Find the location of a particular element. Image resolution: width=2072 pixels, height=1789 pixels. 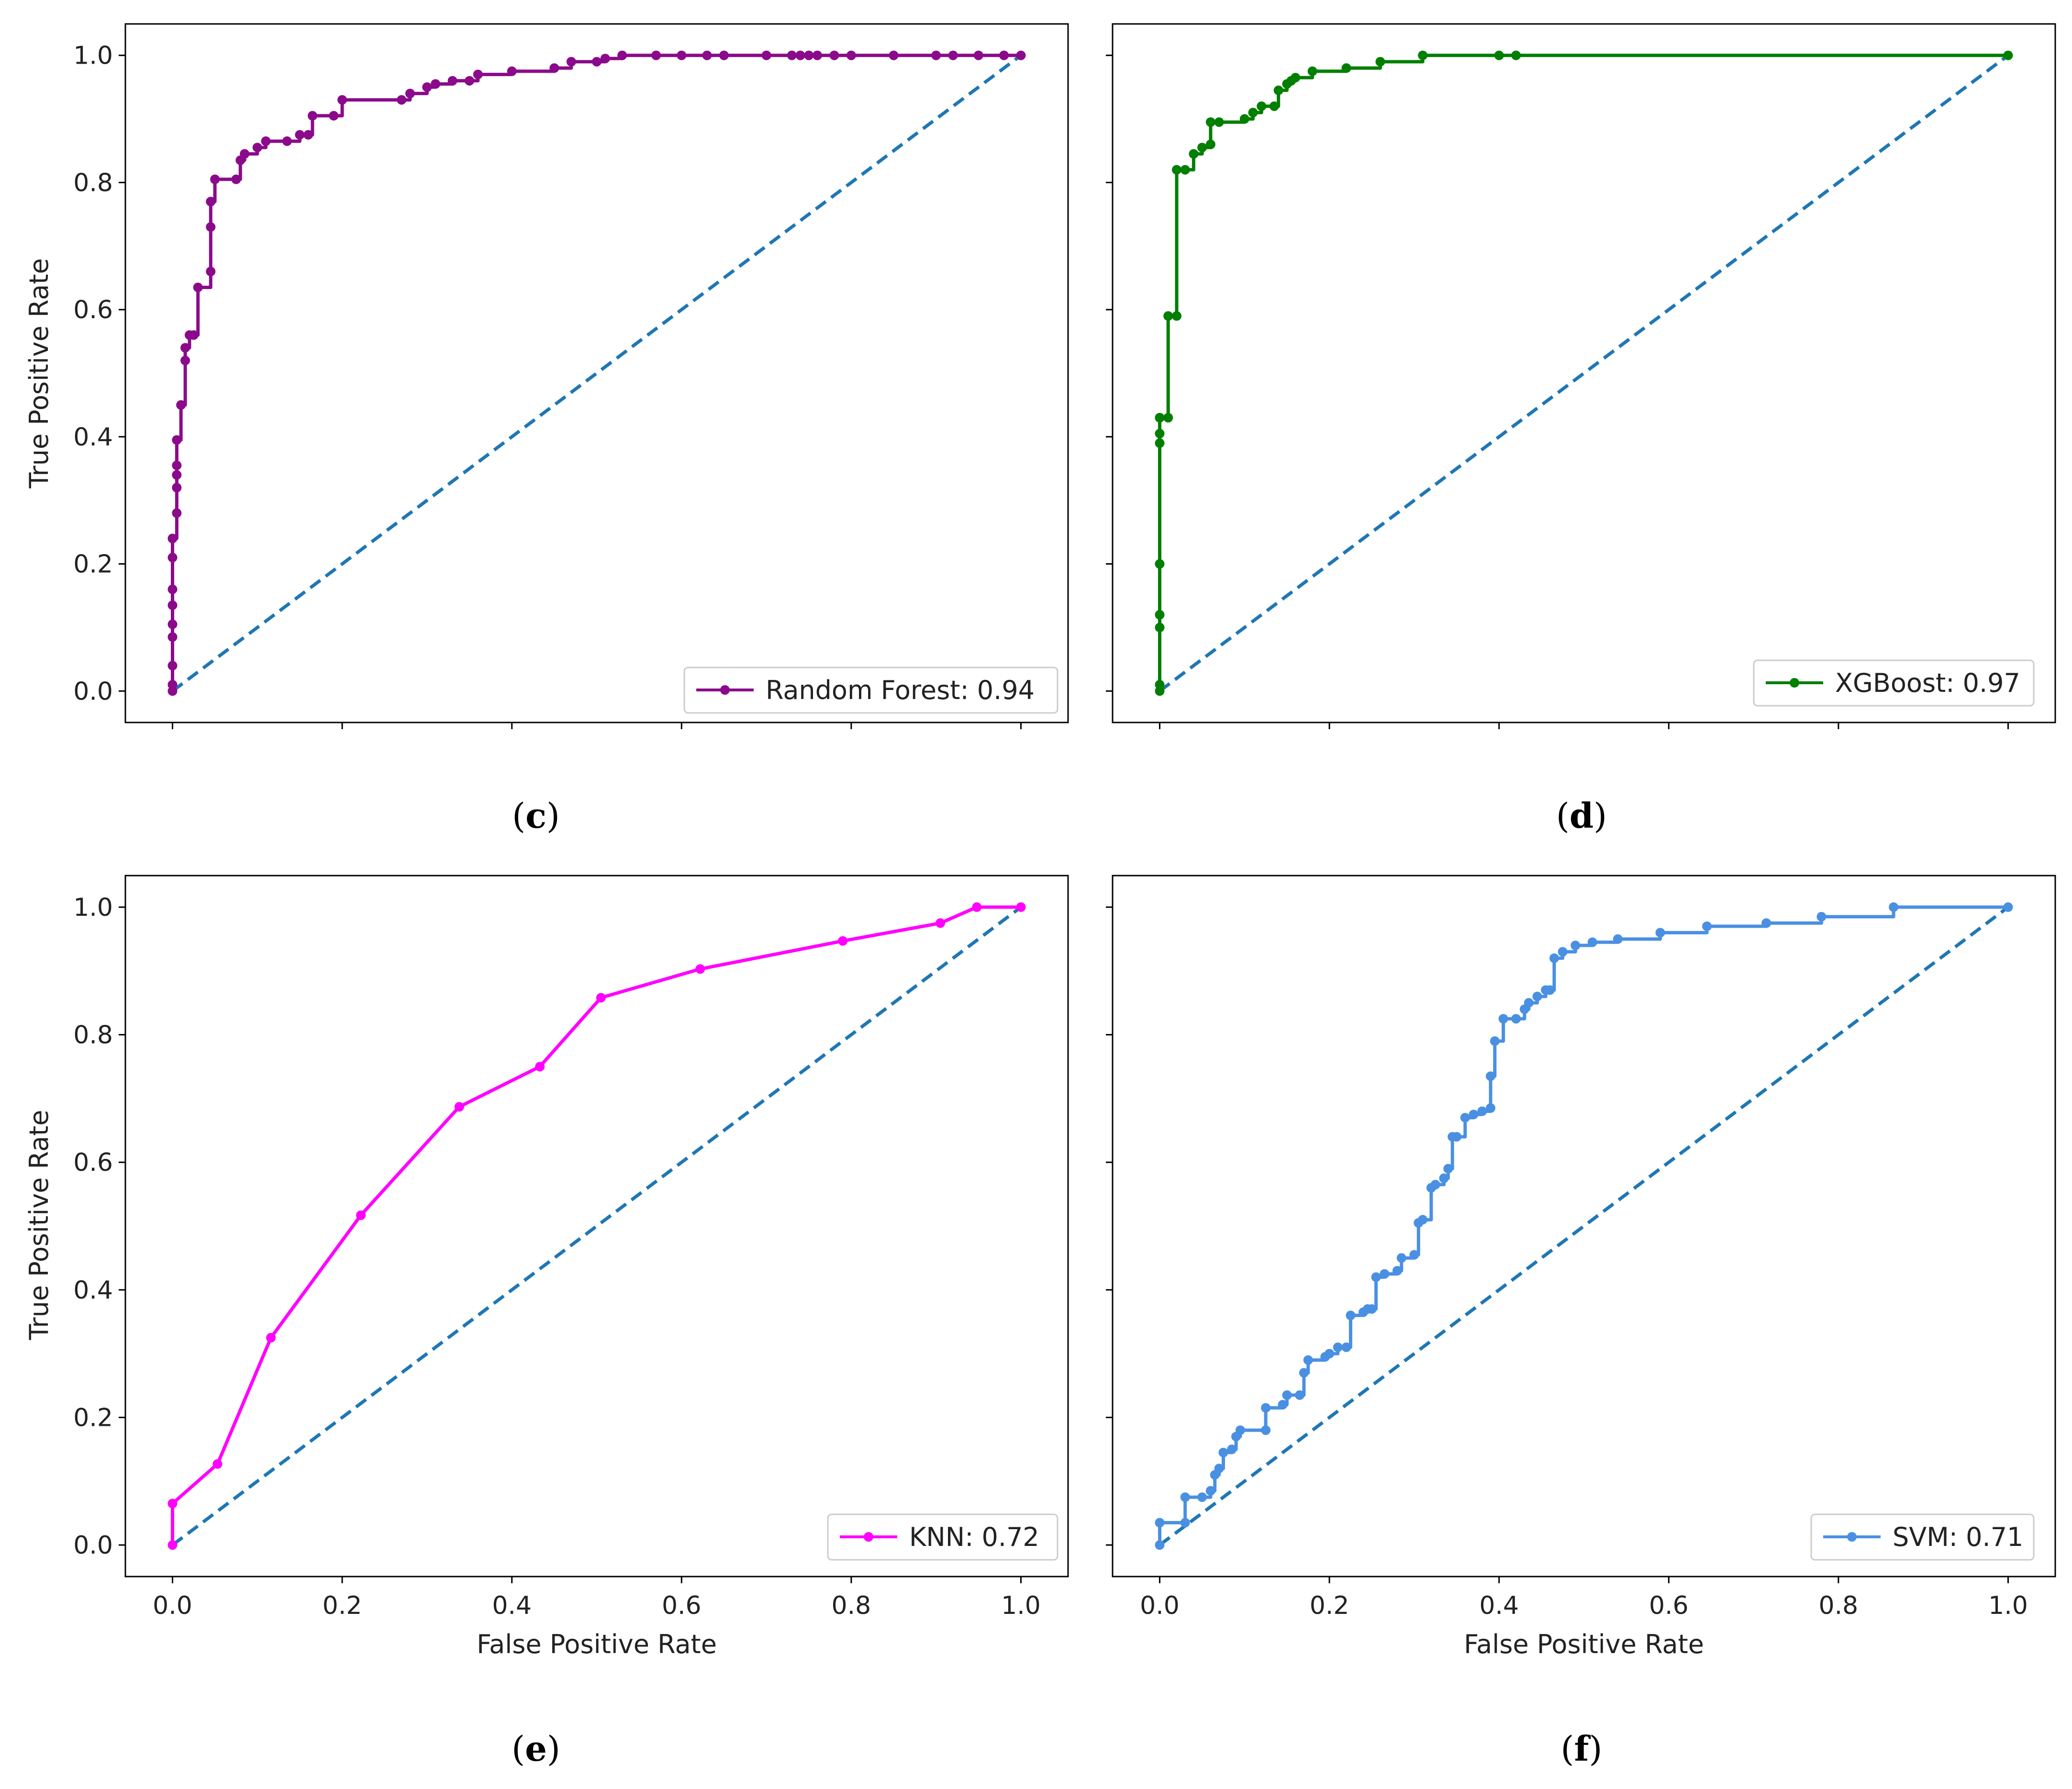

panel-caption: (e) is located at coordinates (536, 1748).